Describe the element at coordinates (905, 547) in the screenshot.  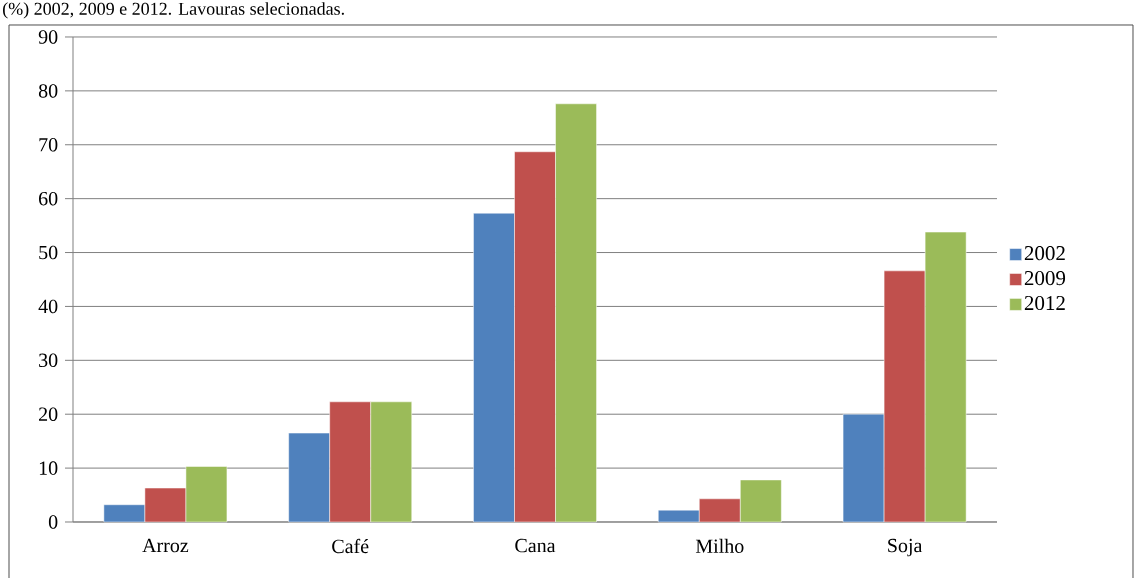
I see `x-tick-label: Soja` at that location.